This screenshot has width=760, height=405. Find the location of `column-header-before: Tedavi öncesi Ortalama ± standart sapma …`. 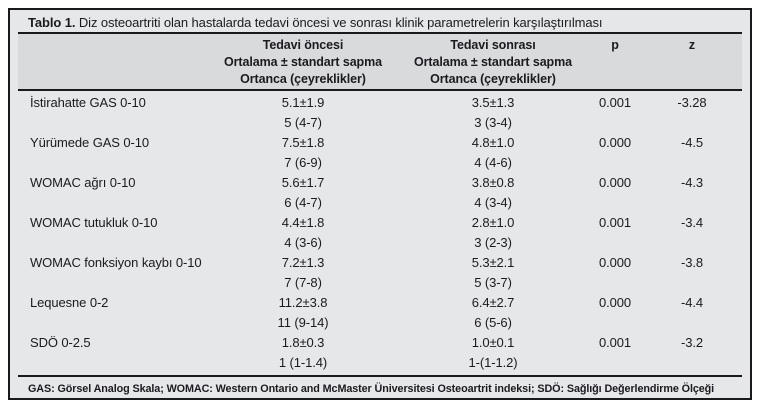

column-header-before: Tedavi öncesi Ortalama ± standart sapma … is located at coordinates (303, 62).